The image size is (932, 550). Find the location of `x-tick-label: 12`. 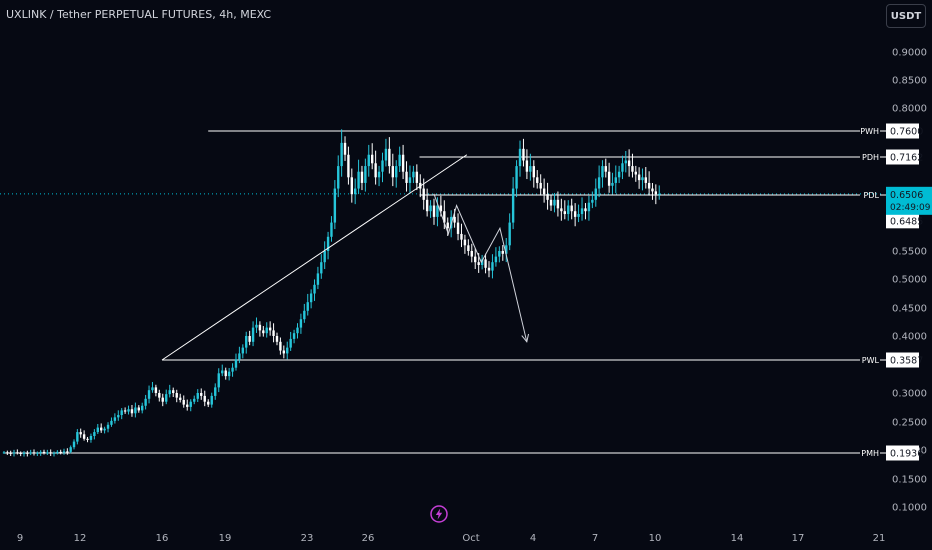

x-tick-label: 12 is located at coordinates (80, 538).